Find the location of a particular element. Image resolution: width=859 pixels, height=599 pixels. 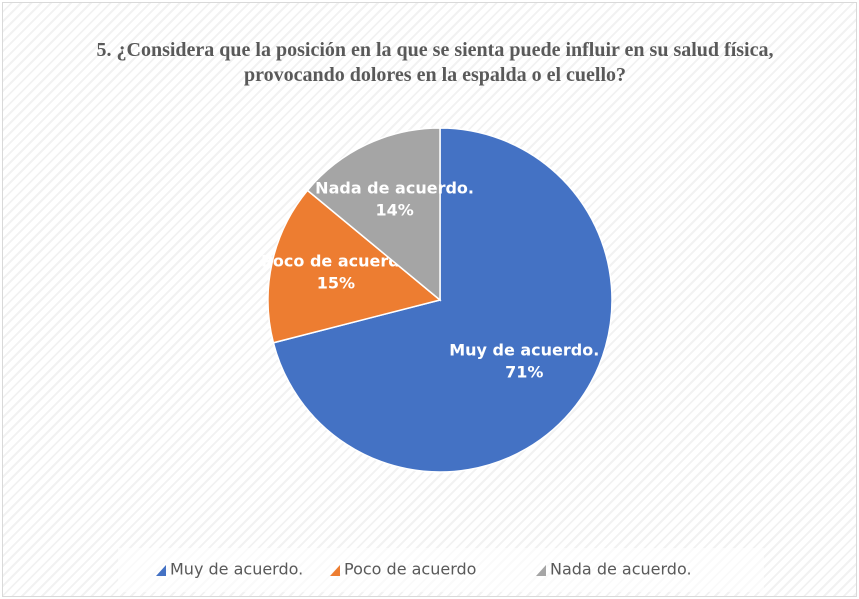

data-label-name: Nada de acuerdo. is located at coordinates (394, 188).